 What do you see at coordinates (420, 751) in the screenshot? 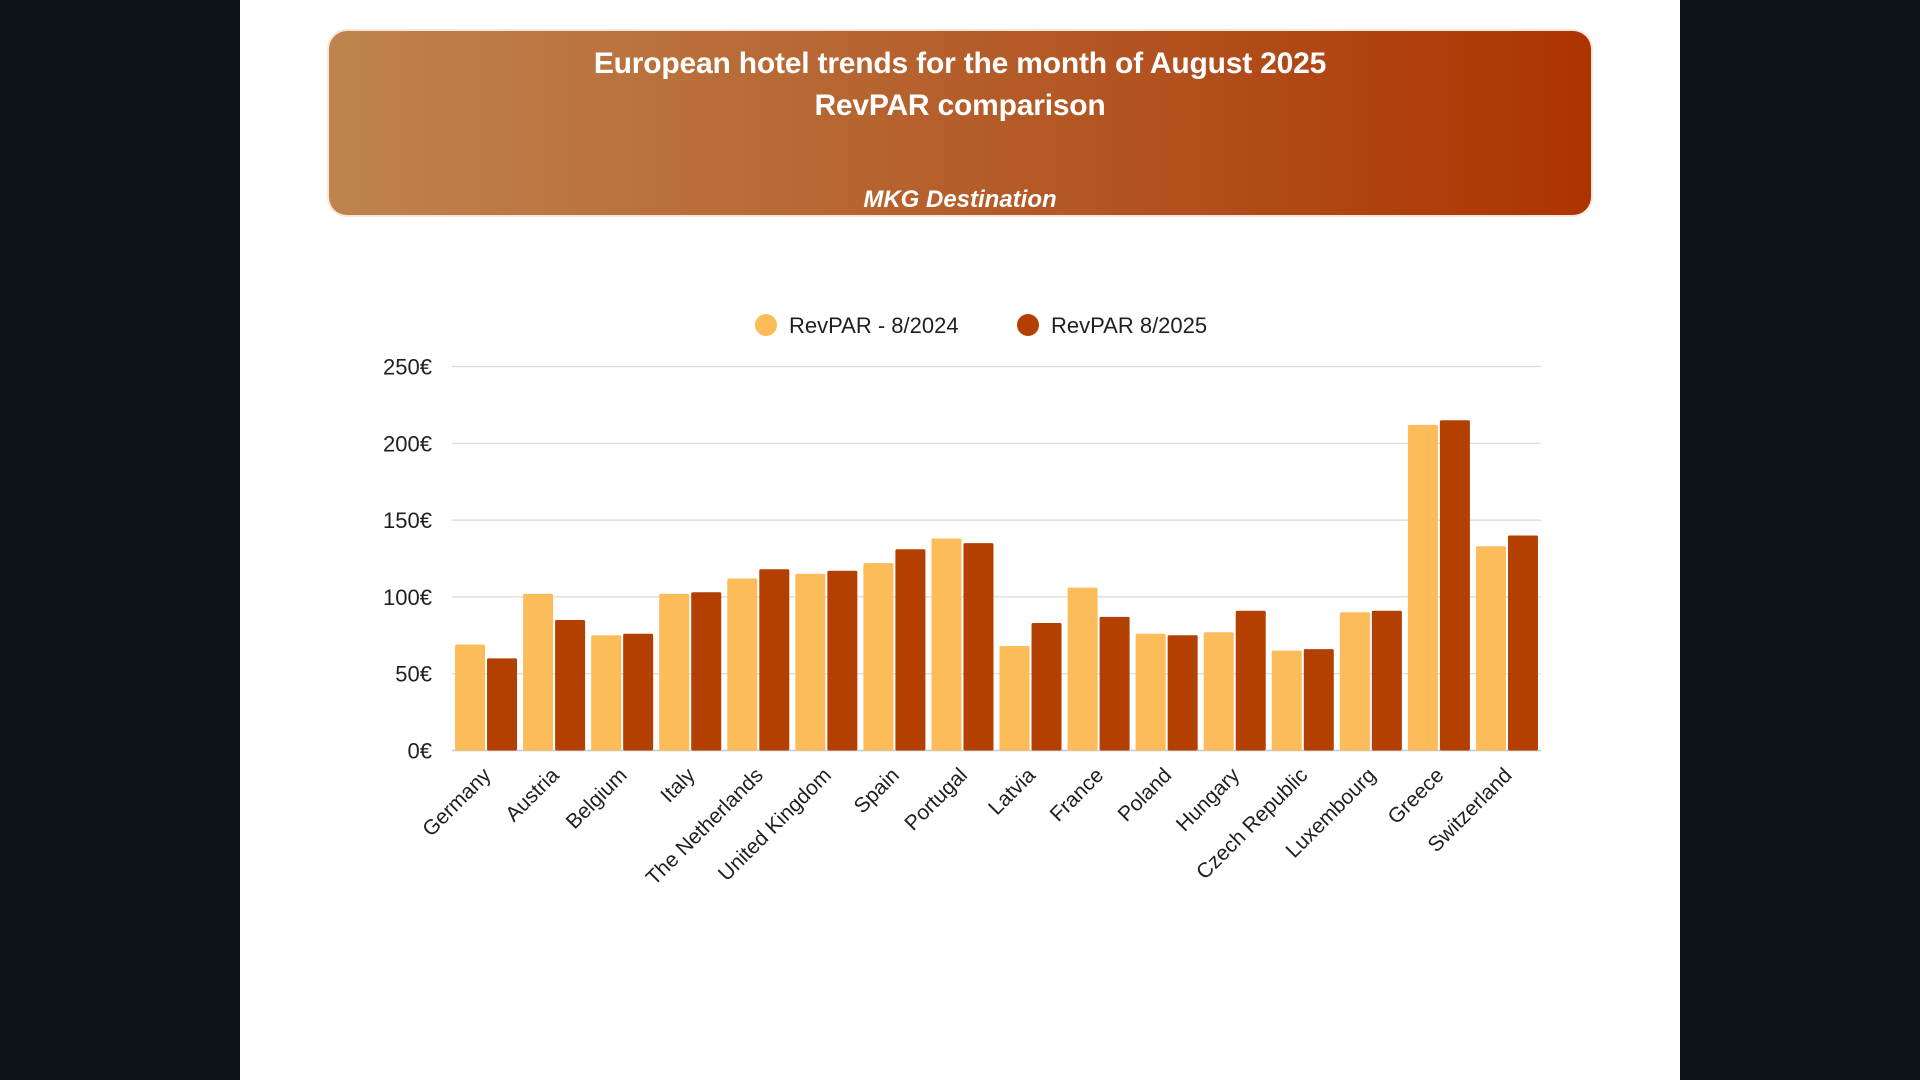
I see `y-tick-label: 0€` at bounding box center [420, 751].